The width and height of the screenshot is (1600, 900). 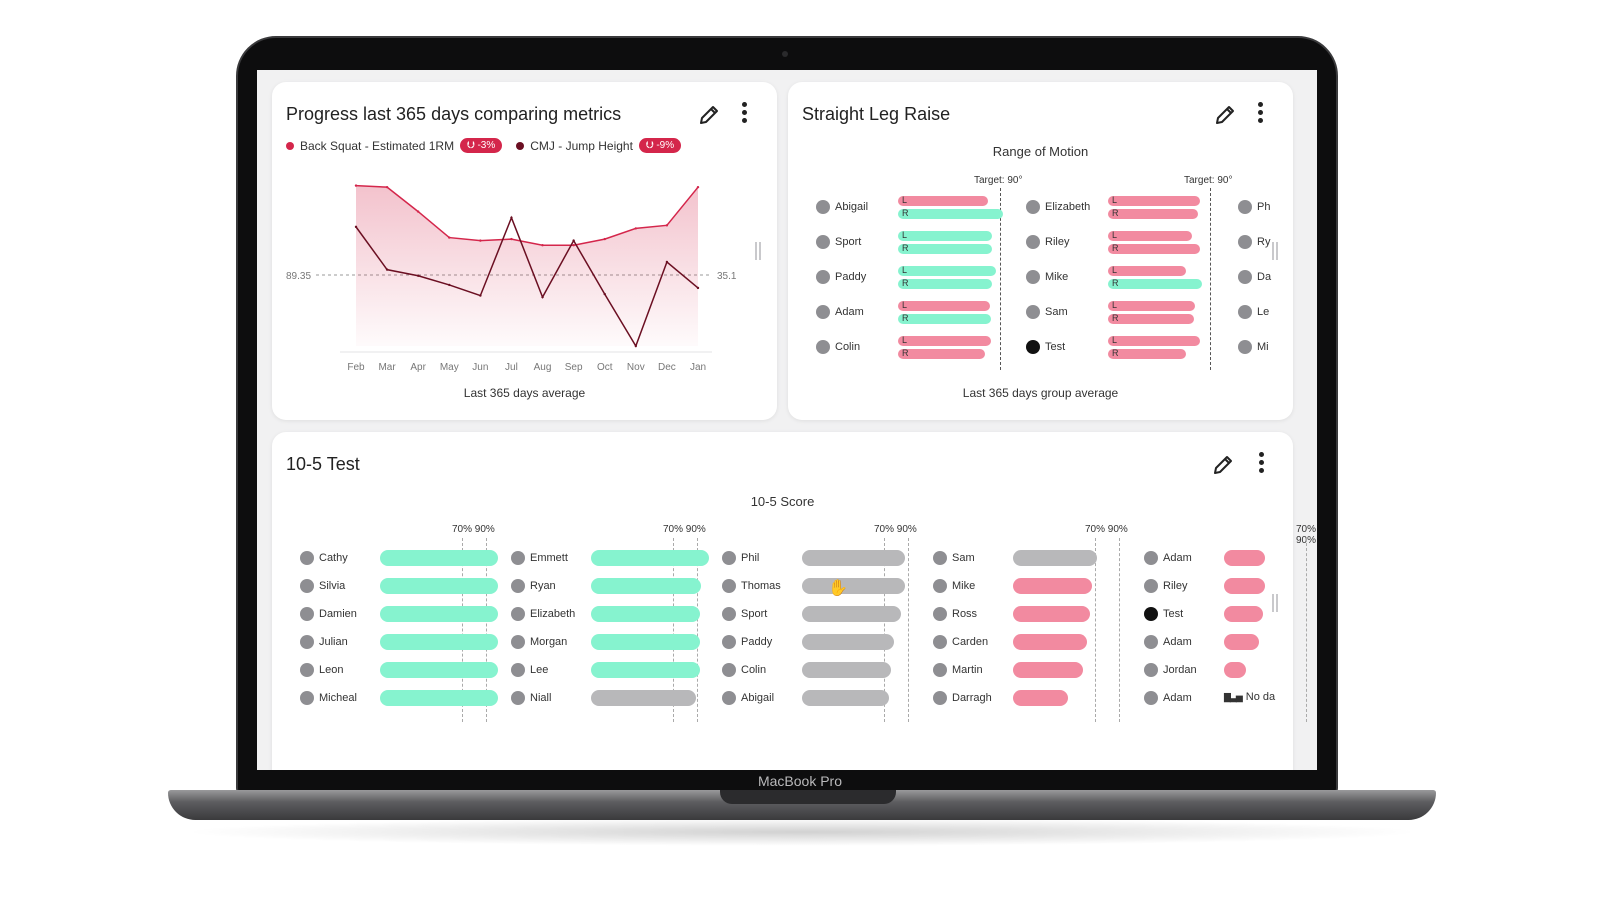 I want to click on athlete-row: Sam, so click(x=1047, y=312).